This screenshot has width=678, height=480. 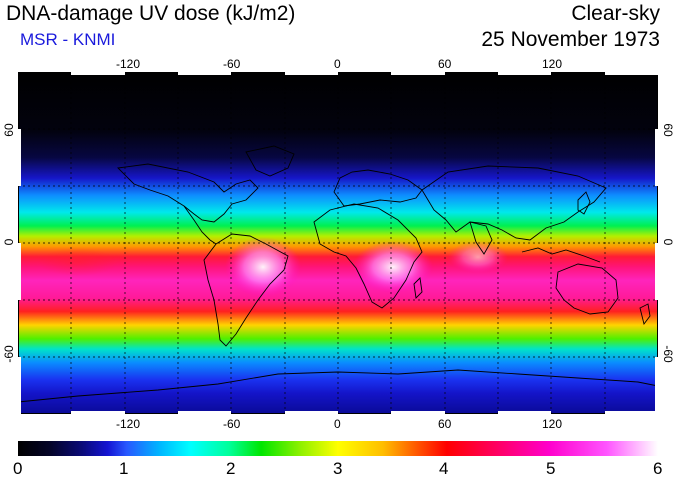 What do you see at coordinates (18, 468) in the screenshot?
I see `colorbar-label: 0` at bounding box center [18, 468].